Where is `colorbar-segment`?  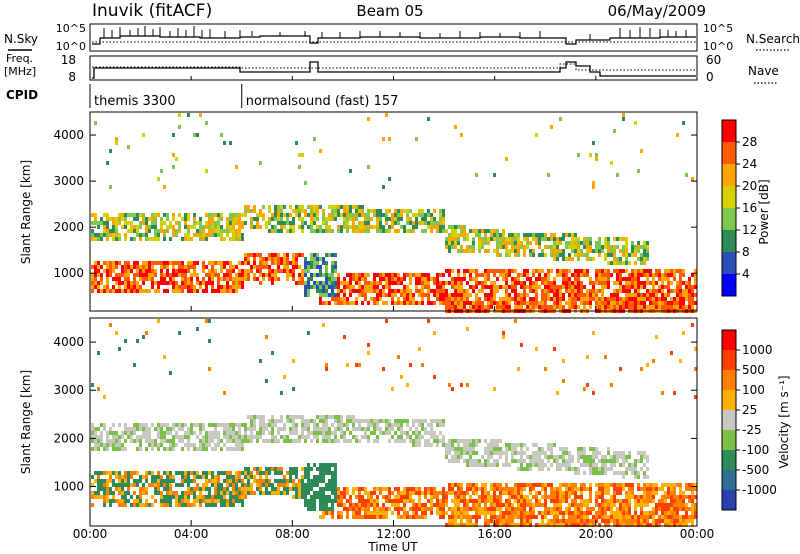
colorbar-segment is located at coordinates (729, 131).